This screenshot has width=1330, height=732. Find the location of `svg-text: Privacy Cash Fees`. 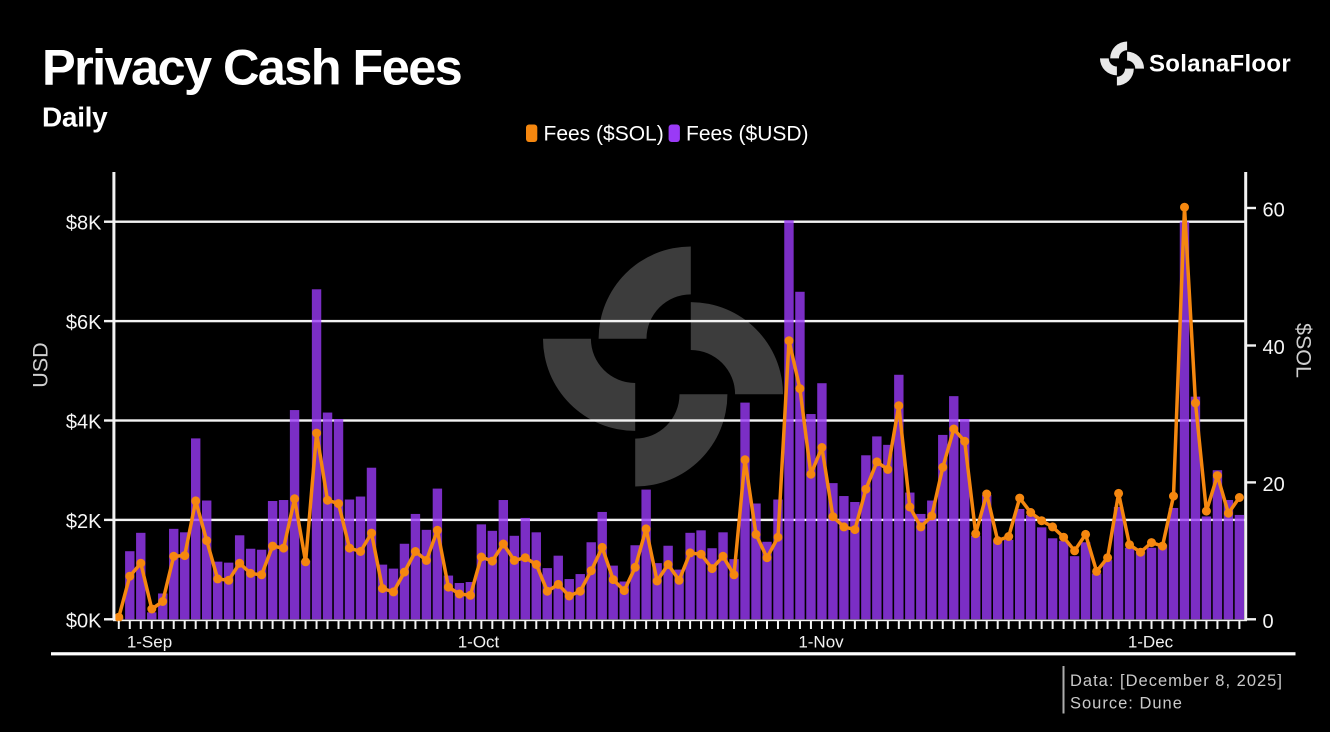

svg-text: Privacy Cash Fees is located at coordinates (252, 67).